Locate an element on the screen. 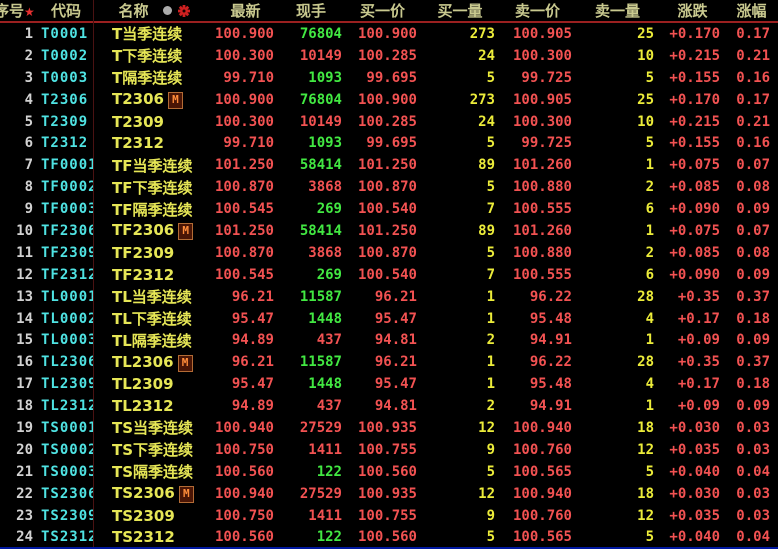  row-bid-price: 100.870 is located at coordinates (387, 252).